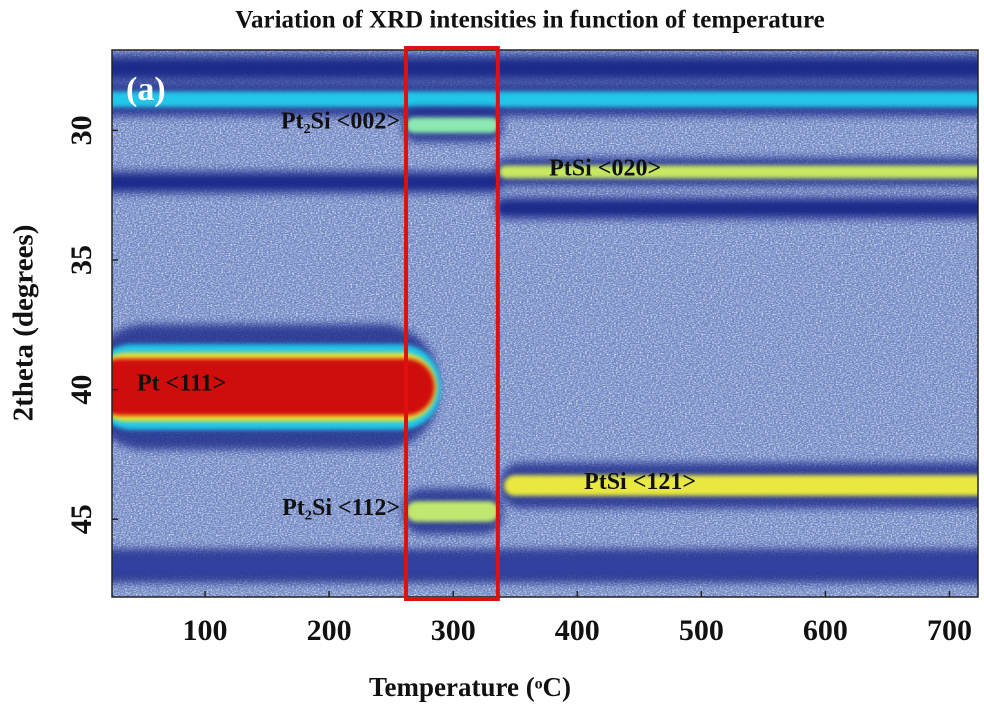 The height and width of the screenshot is (711, 984). Describe the element at coordinates (24, 323) in the screenshot. I see `y-axis-label: 2theta (degrees)` at that location.